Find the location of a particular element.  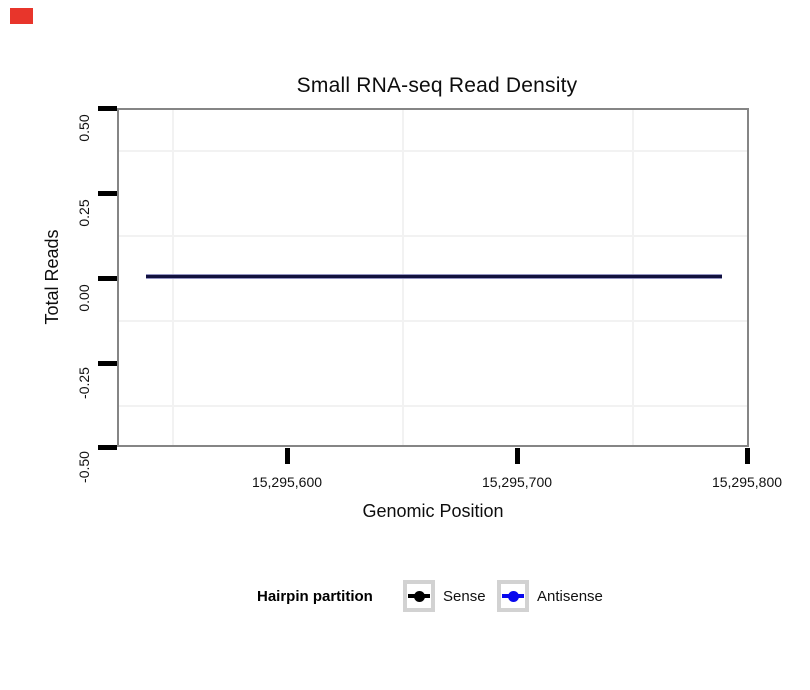

y-axis-title: Total Reads is located at coordinates (52, 277).